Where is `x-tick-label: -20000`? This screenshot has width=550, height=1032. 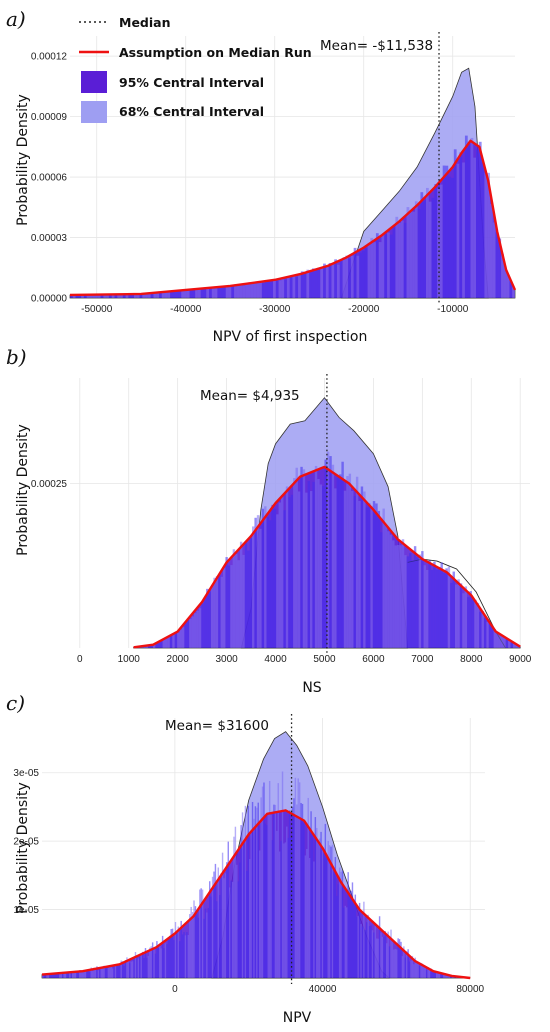 x-tick-label: -20000 is located at coordinates (364, 309).